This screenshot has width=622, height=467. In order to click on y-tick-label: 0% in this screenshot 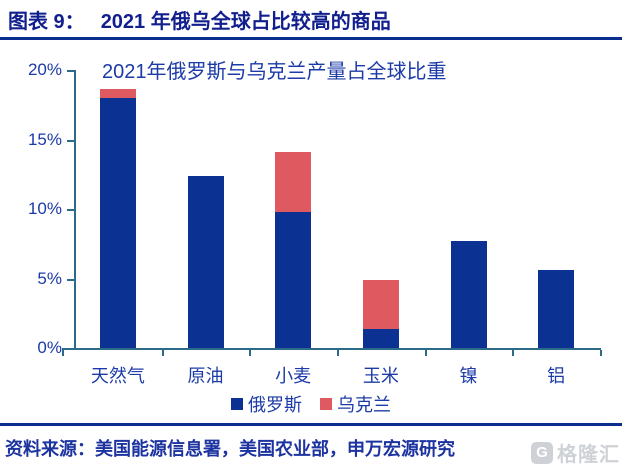, I will do `click(49, 347)`.